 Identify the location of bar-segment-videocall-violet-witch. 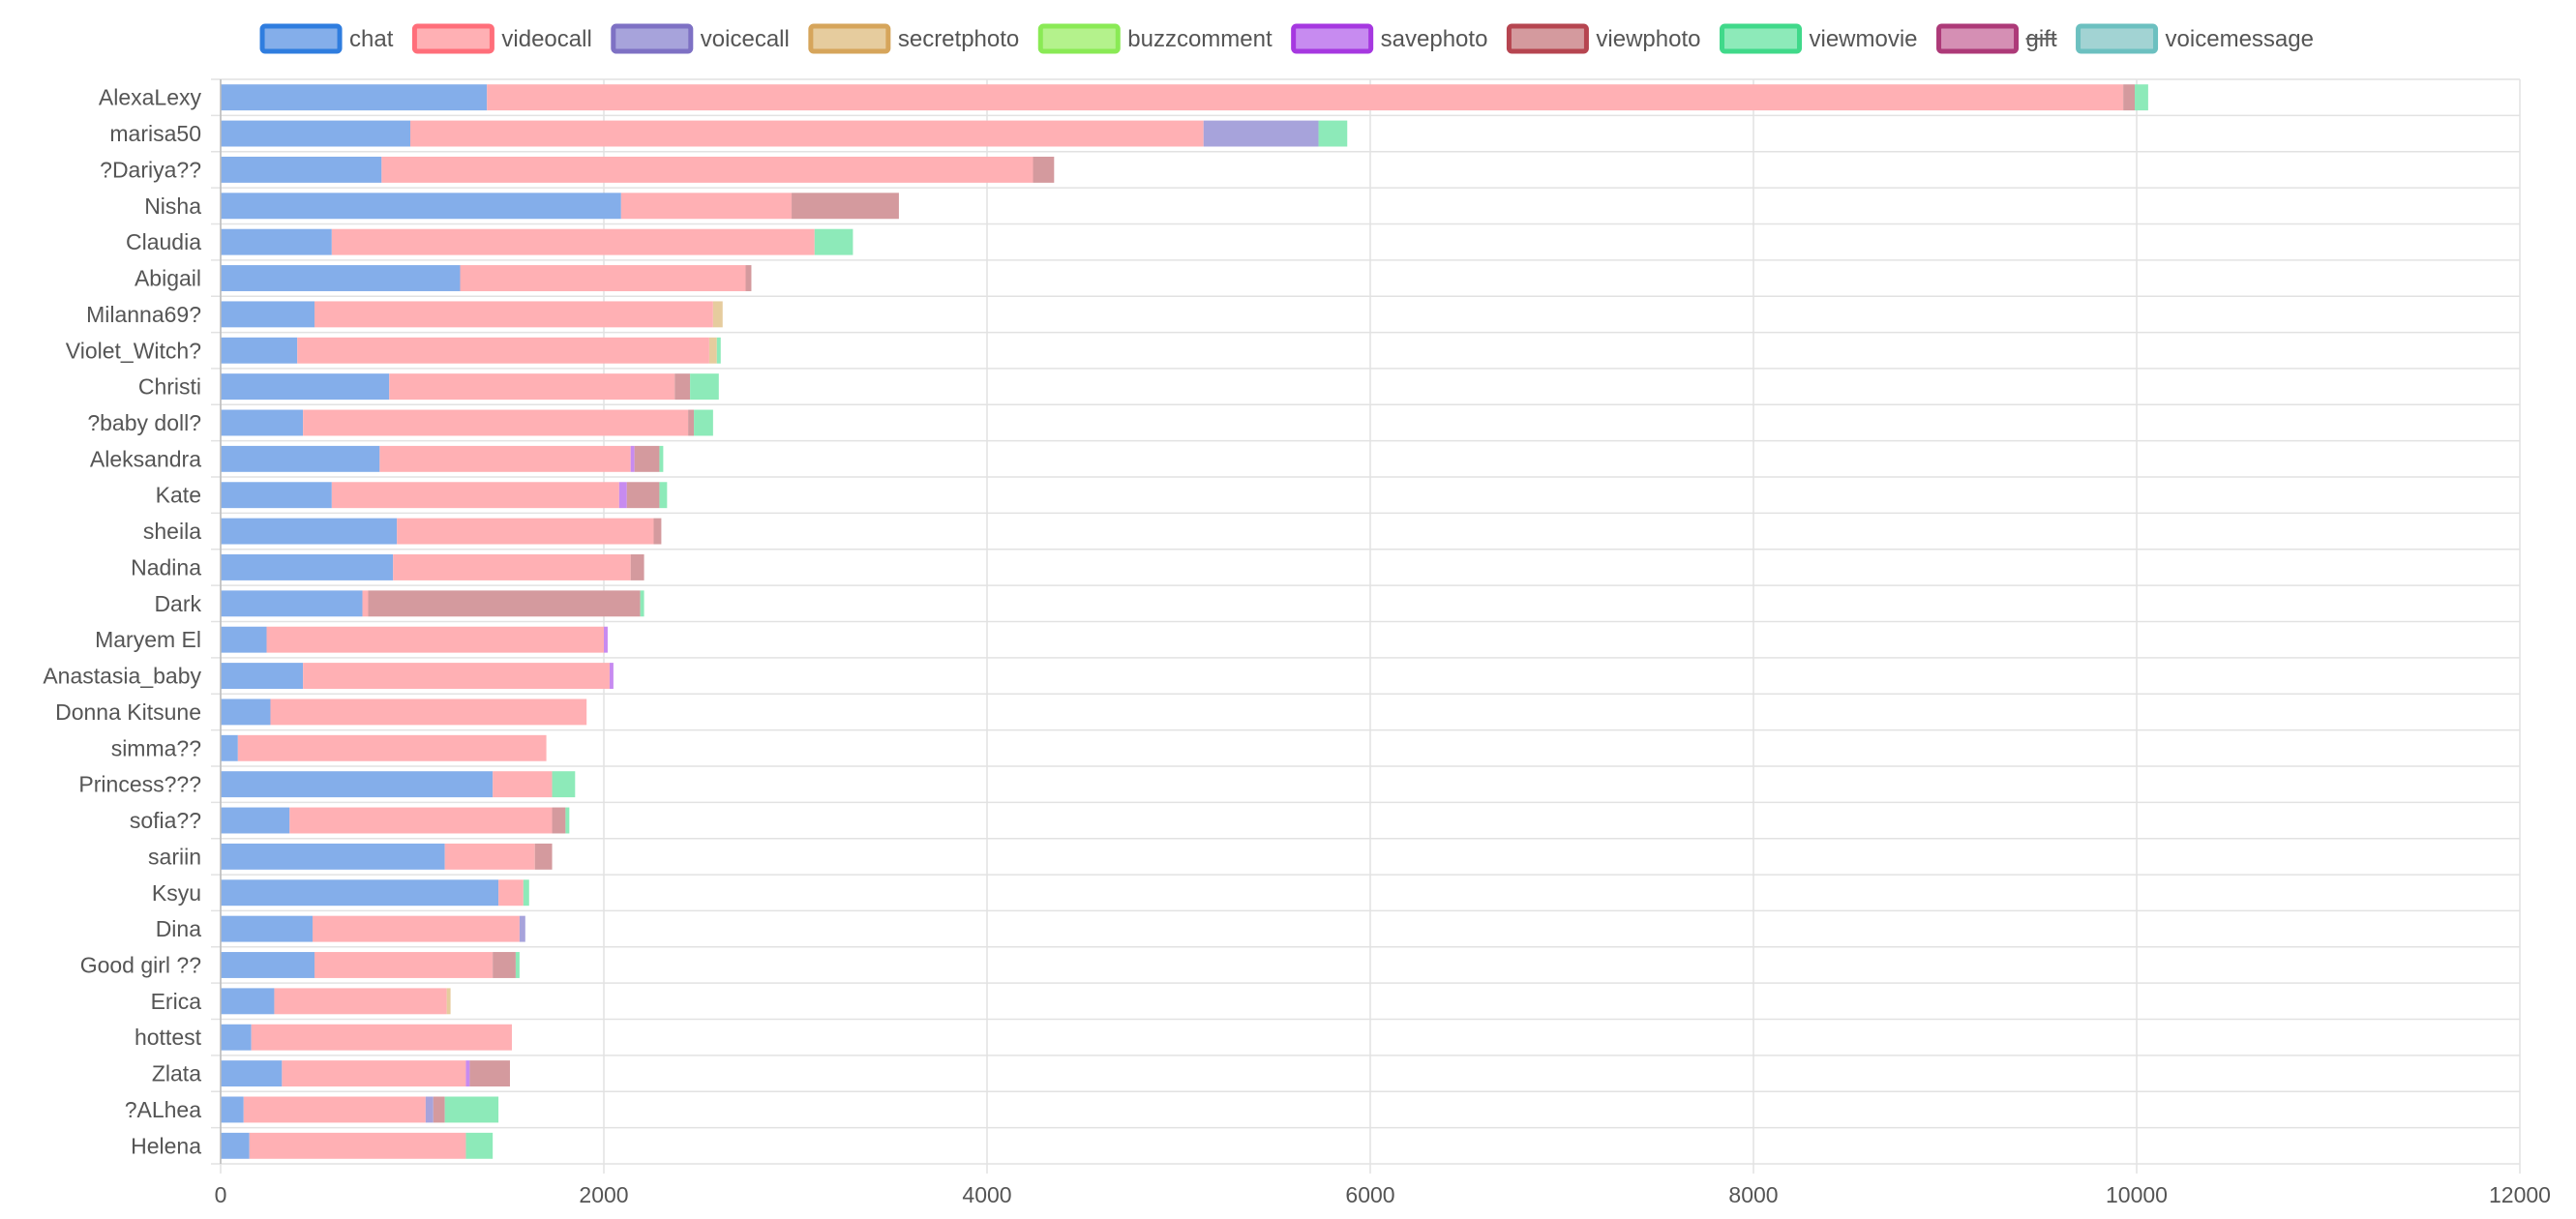
(503, 350).